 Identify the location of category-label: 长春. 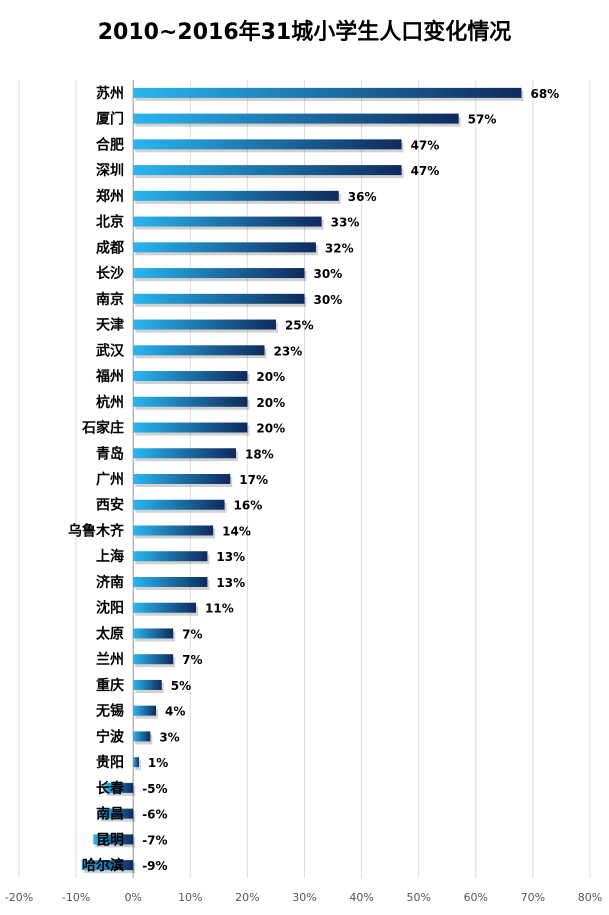
(110, 788).